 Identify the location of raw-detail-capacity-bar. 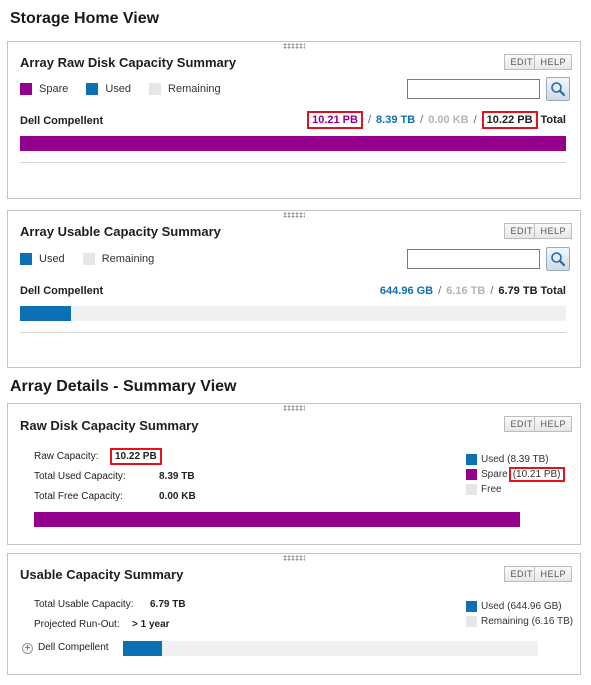
(277, 519).